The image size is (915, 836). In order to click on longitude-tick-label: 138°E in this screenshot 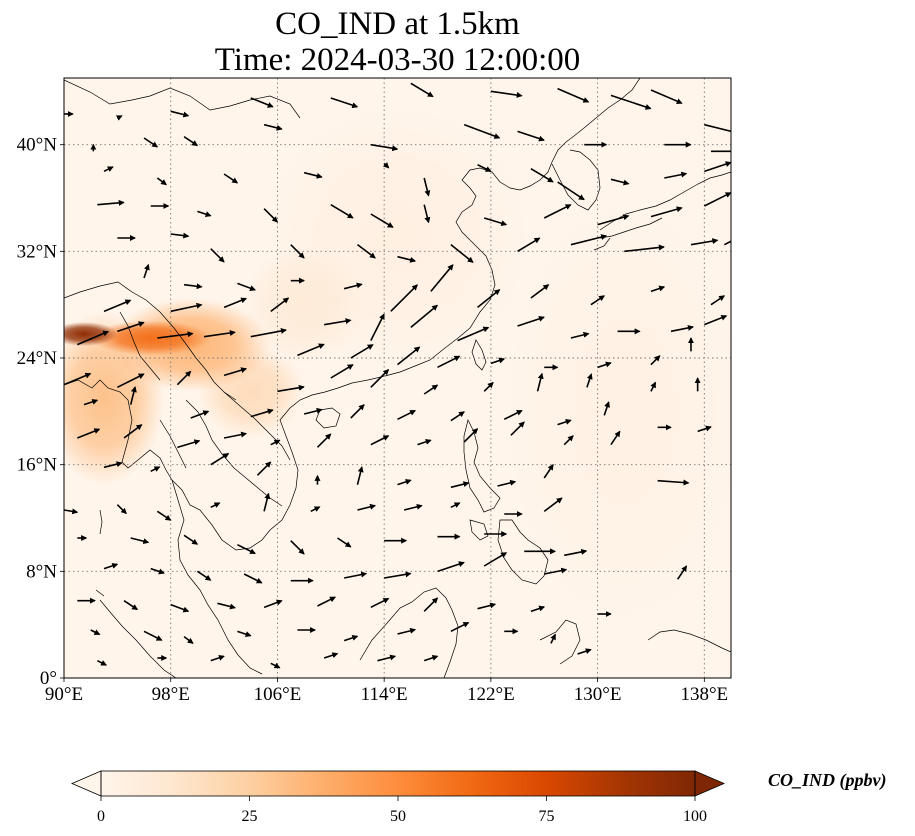, I will do `click(704, 694)`.